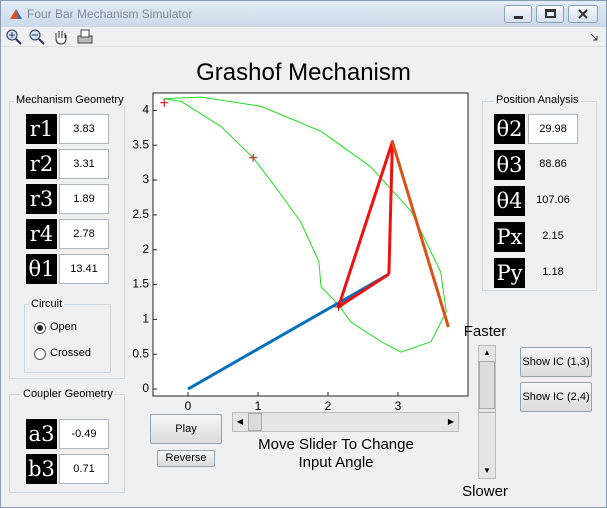 This screenshot has width=607, height=508. I want to click on zoom-out-tool, so click(37, 37).